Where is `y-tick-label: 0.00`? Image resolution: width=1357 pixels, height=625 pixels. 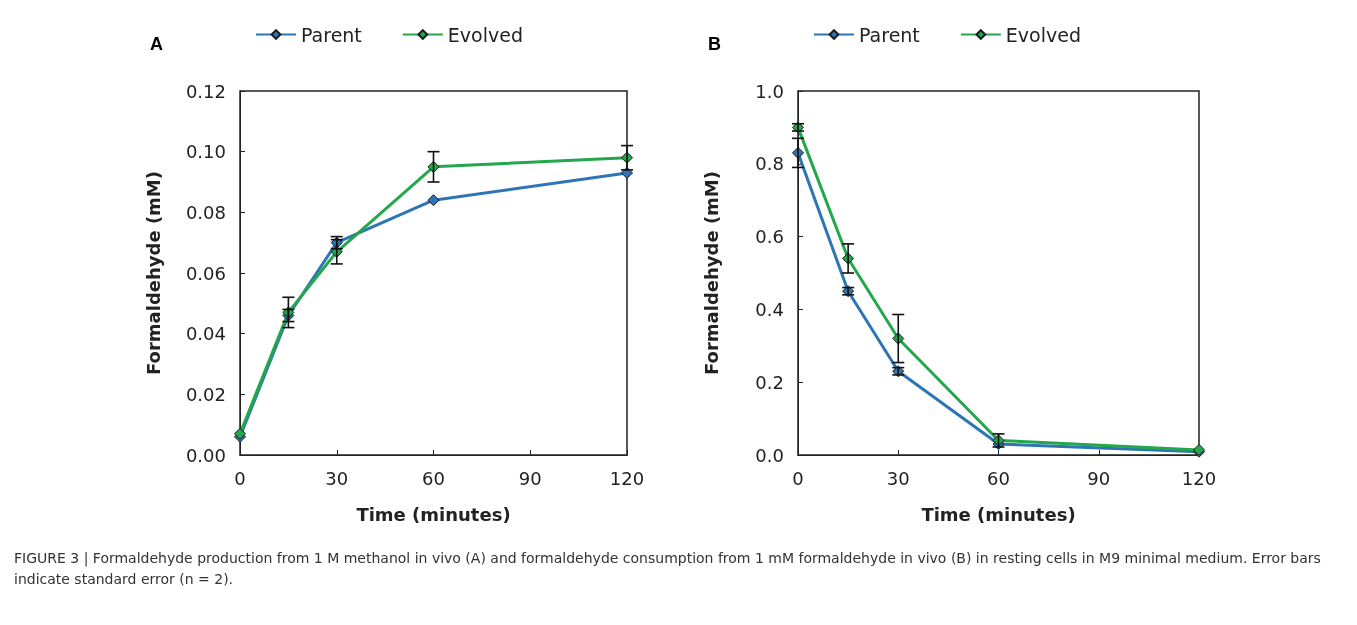
y-tick-label: 0.00 is located at coordinates (205, 455).